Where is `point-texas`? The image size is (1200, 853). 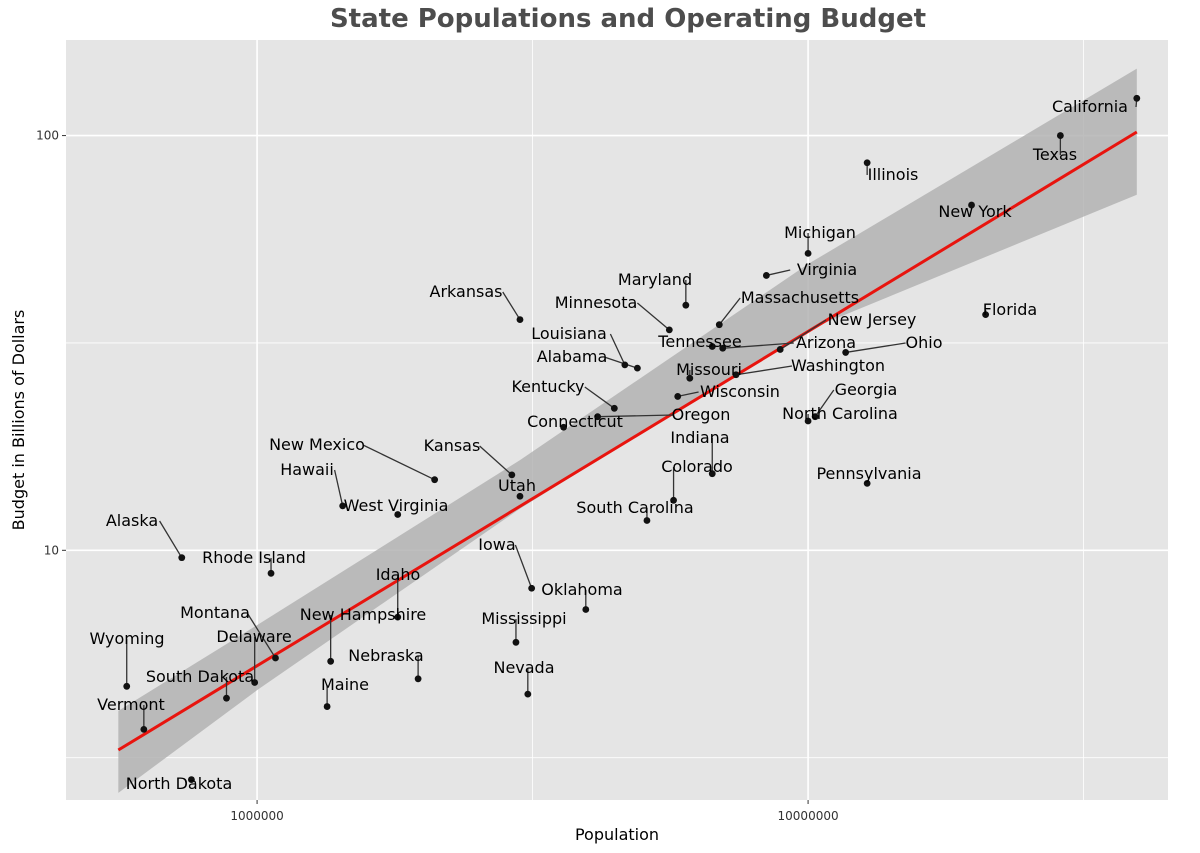 point-texas is located at coordinates (1060, 135).